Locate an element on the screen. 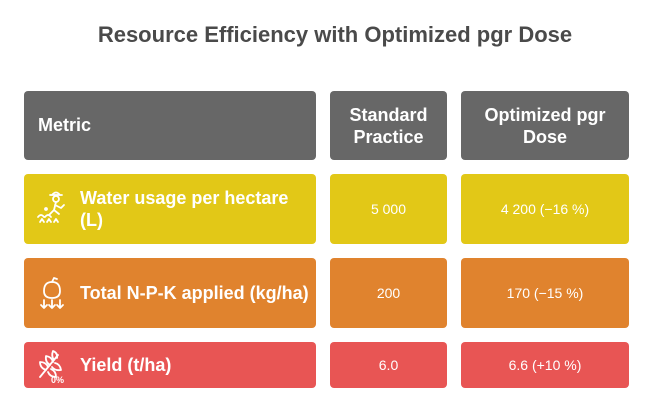 The height and width of the screenshot is (404, 670). value-yield-standard: 6.0 is located at coordinates (388, 365).